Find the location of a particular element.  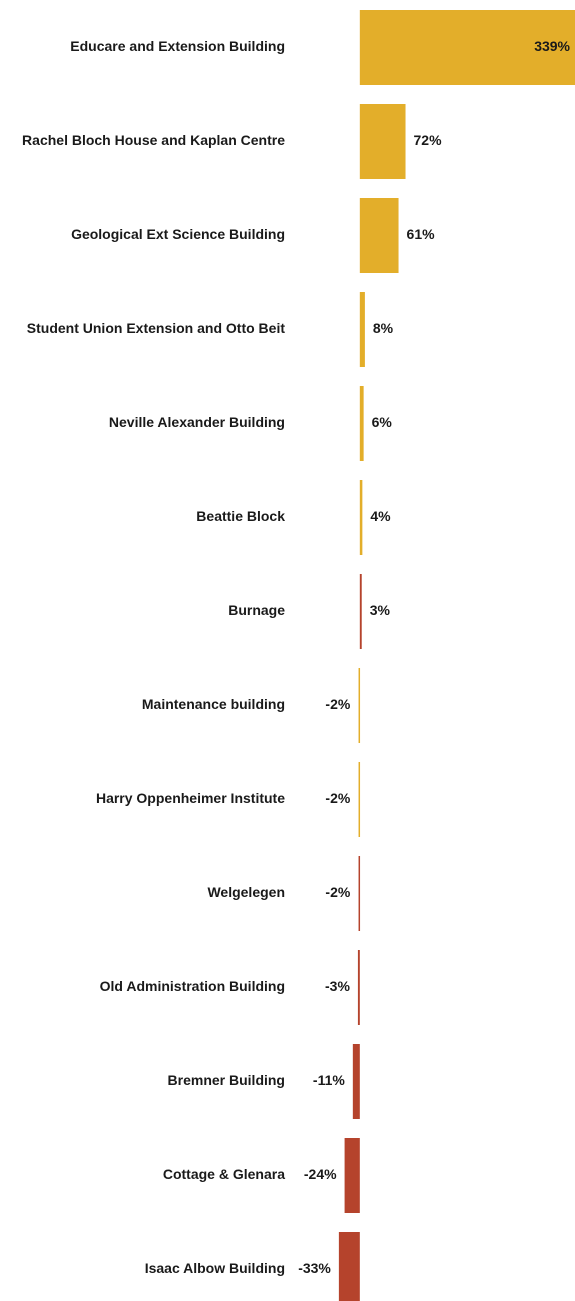

category-label: Old Administration Building is located at coordinates (192, 986).